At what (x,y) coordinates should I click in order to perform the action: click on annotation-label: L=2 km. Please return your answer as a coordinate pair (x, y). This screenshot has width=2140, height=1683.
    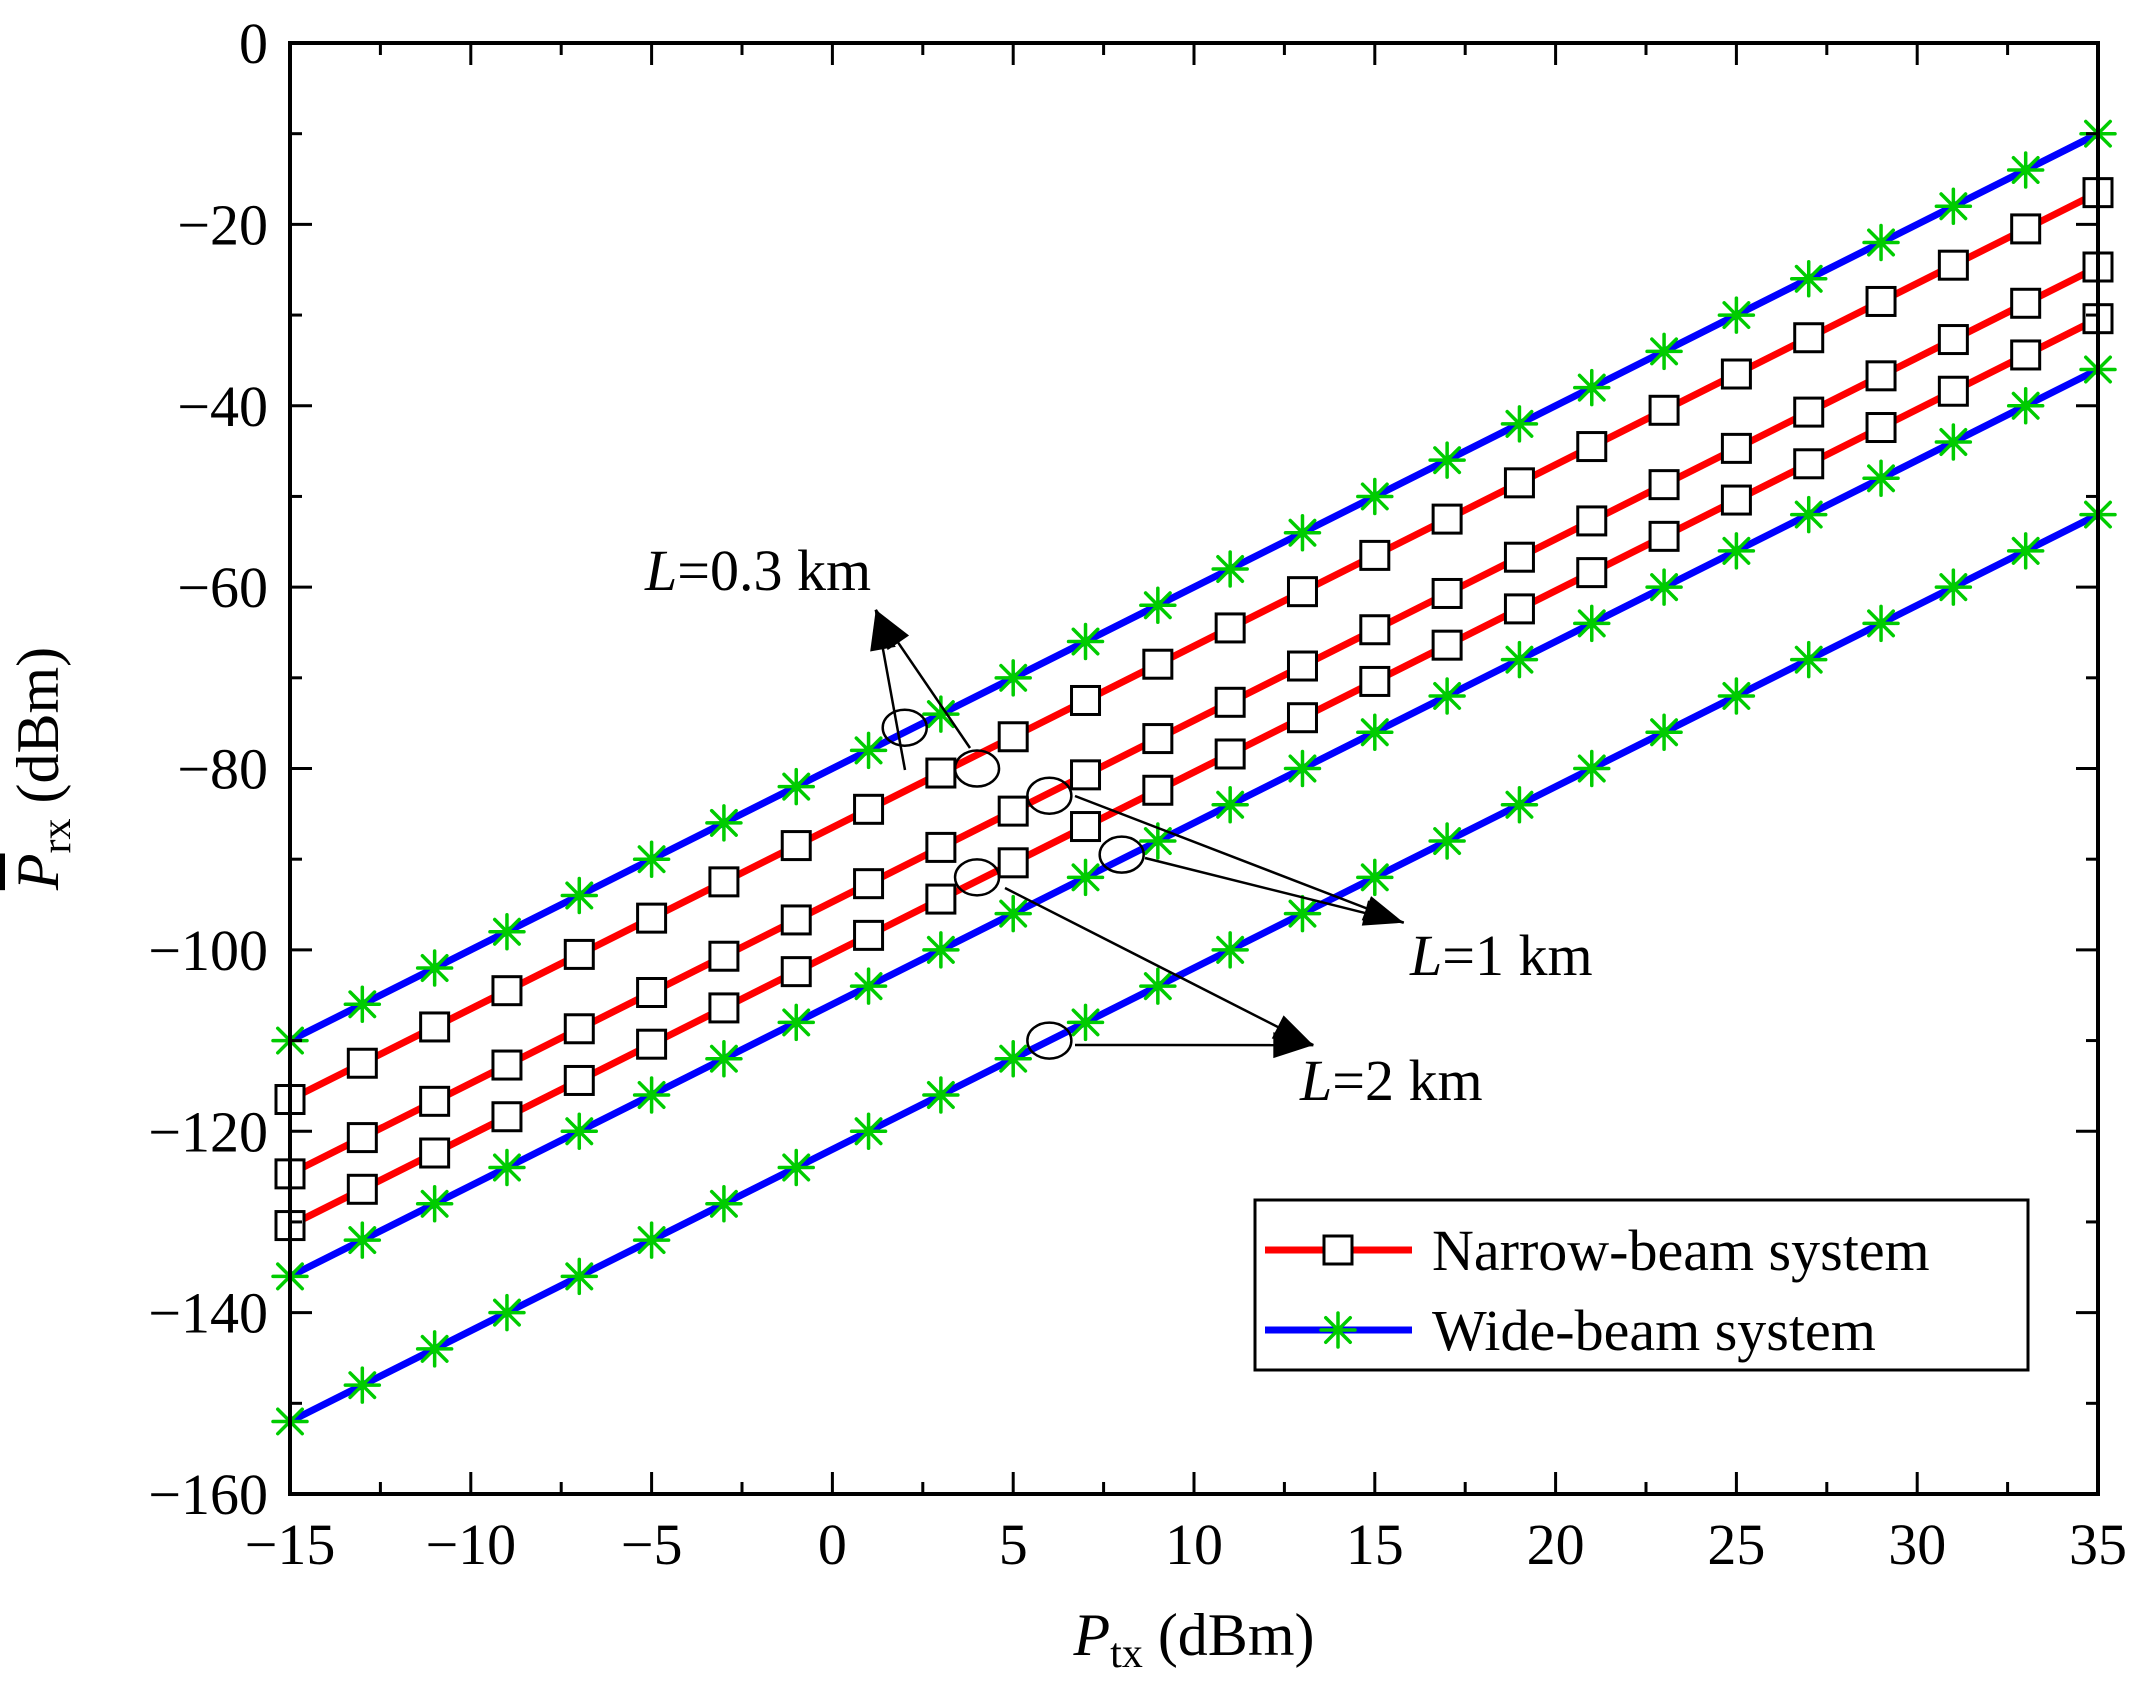
    Looking at the image, I should click on (1391, 1080).